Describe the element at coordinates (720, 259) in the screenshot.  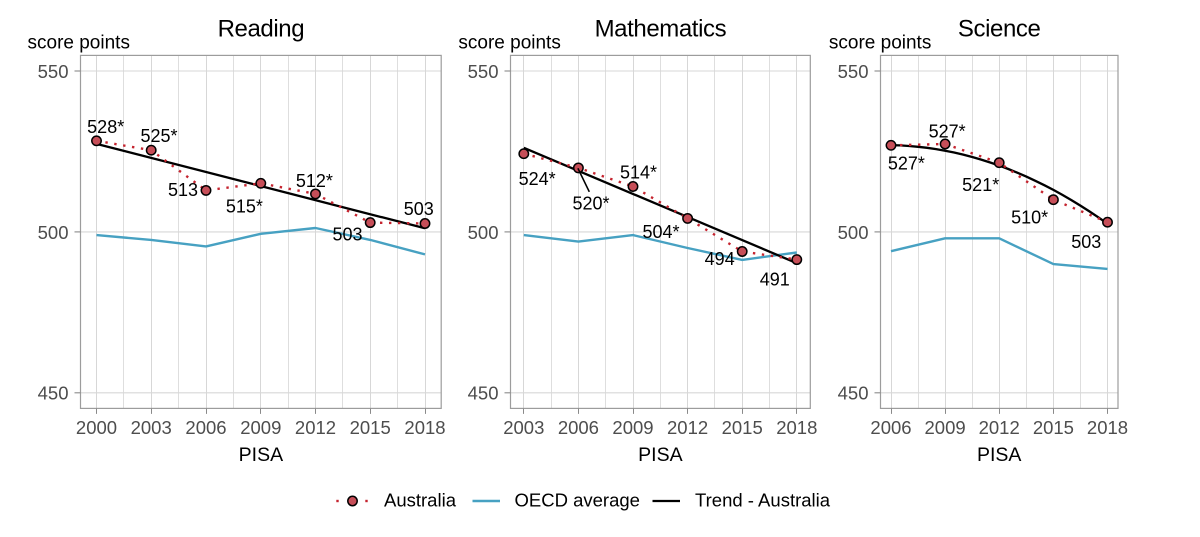
I see `svg-text: 494` at that location.